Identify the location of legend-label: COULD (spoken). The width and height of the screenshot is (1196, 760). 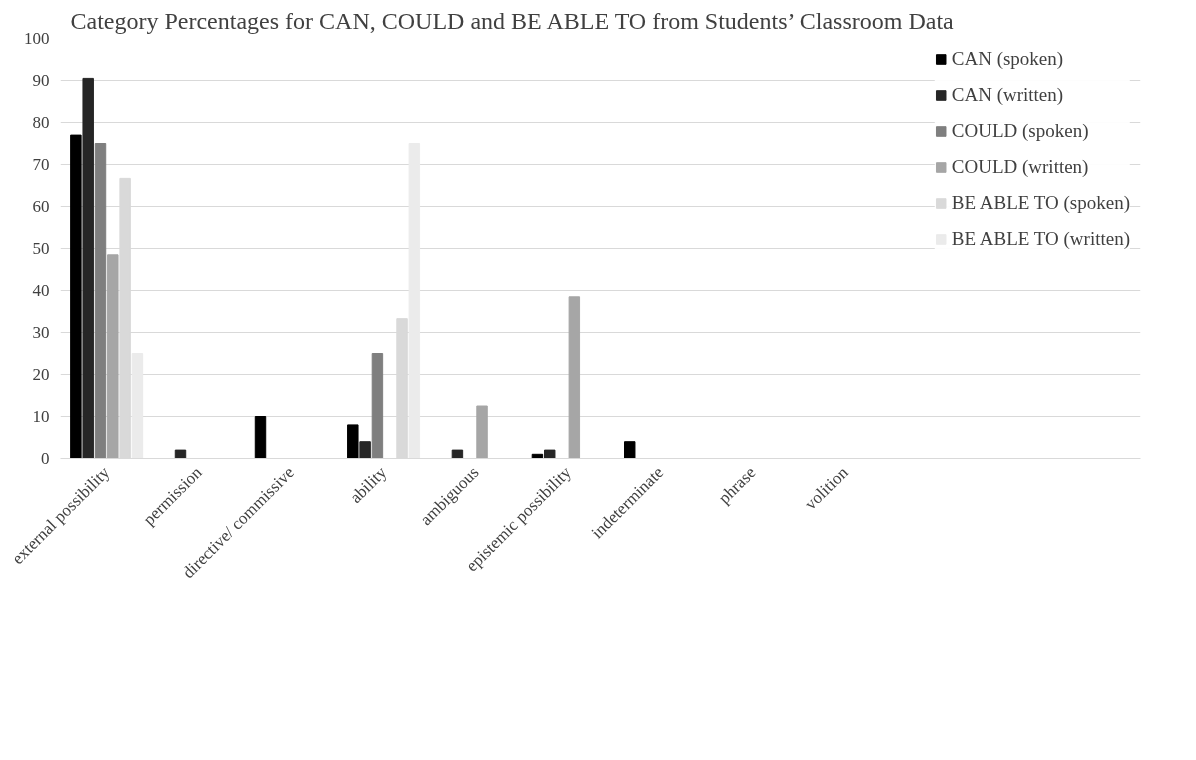
(1020, 131).